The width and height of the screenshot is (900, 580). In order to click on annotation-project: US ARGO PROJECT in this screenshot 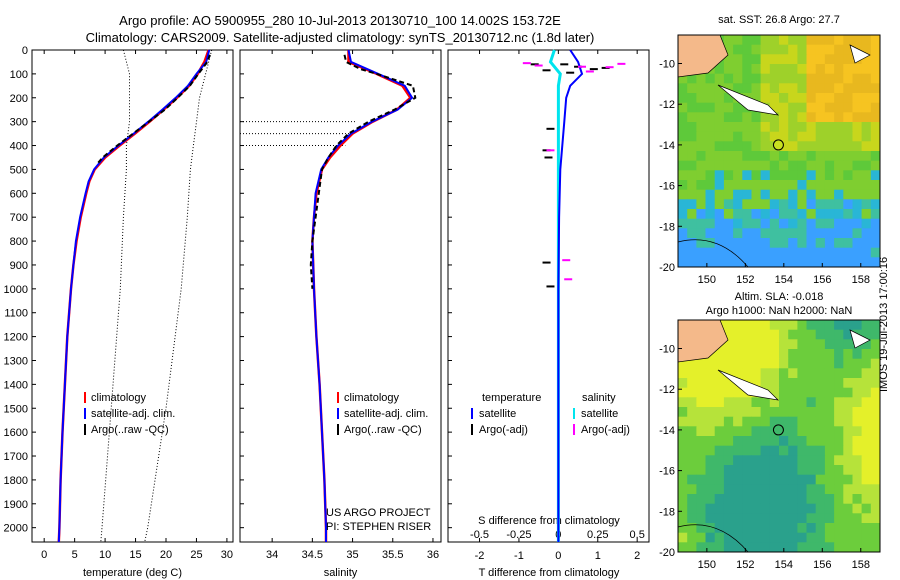, I will do `click(378, 513)`.